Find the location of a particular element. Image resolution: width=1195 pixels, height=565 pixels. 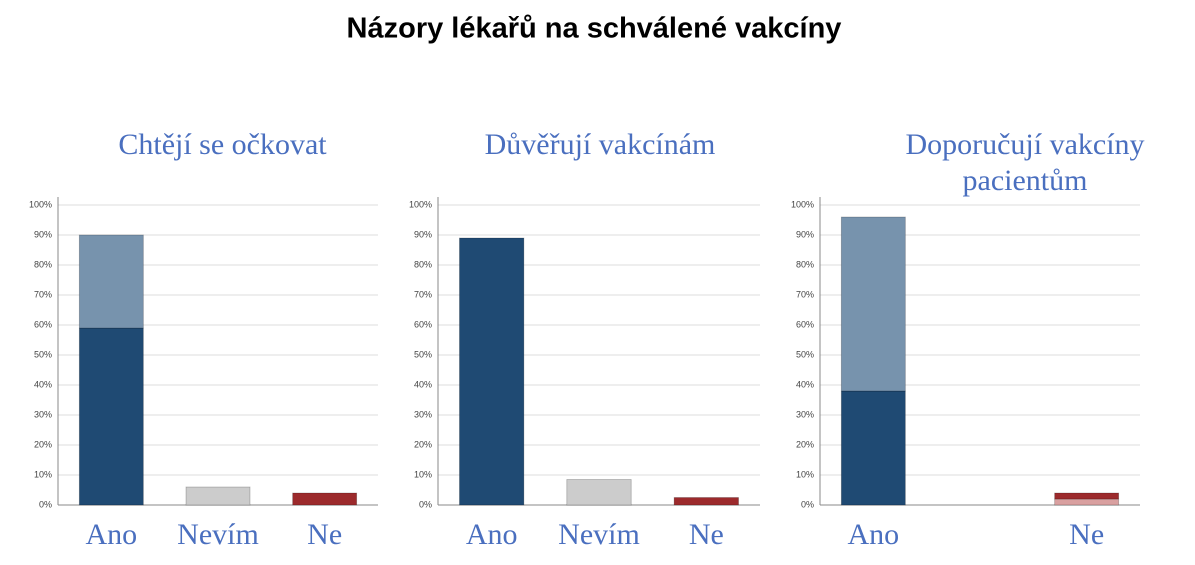

chart-title: Názory lékařů na schválené vakcíny is located at coordinates (594, 29).